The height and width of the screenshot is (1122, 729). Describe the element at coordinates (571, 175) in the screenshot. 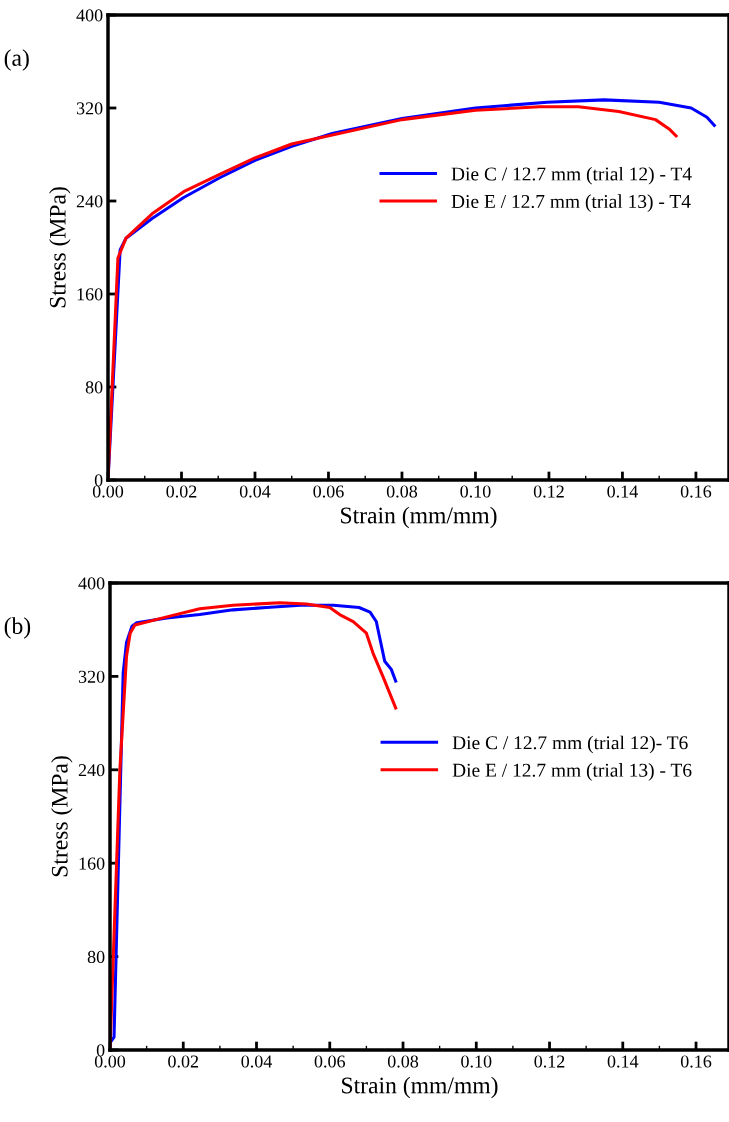

I see `legend-label: Die C / 12.7 mm (trial 12) - T4` at that location.